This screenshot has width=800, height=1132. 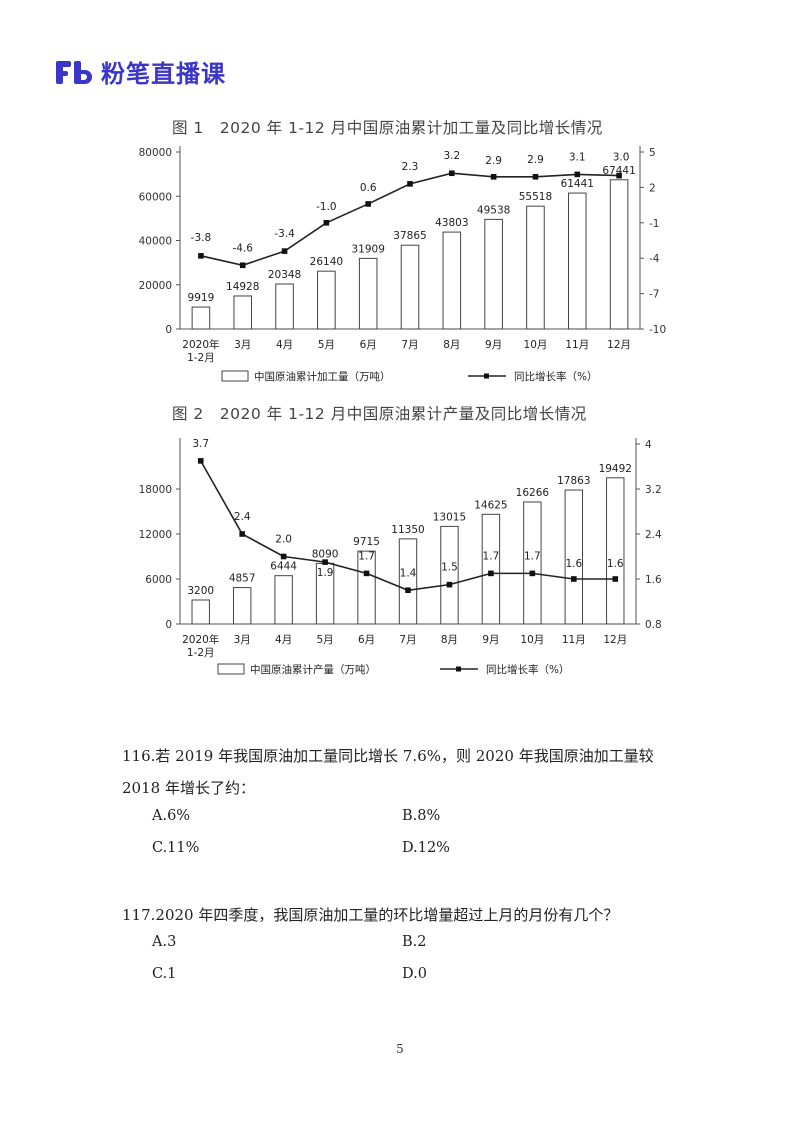 What do you see at coordinates (615, 469) in the screenshot?
I see `bar-value-label: 19492` at bounding box center [615, 469].